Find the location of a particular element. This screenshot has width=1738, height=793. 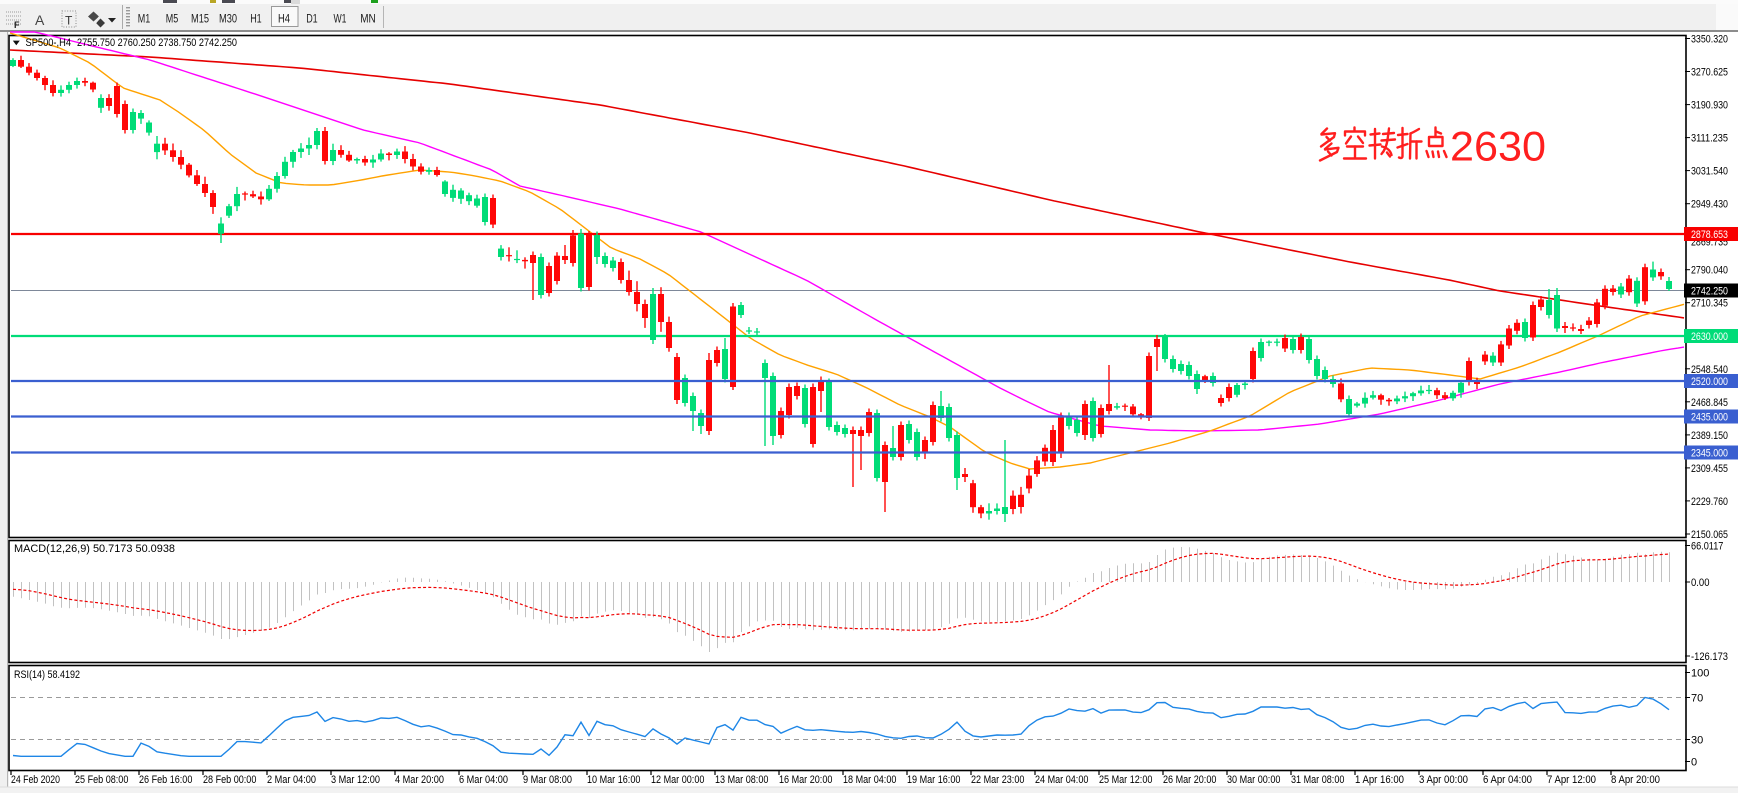

svg-text: 2548.540 is located at coordinates (1709, 370).